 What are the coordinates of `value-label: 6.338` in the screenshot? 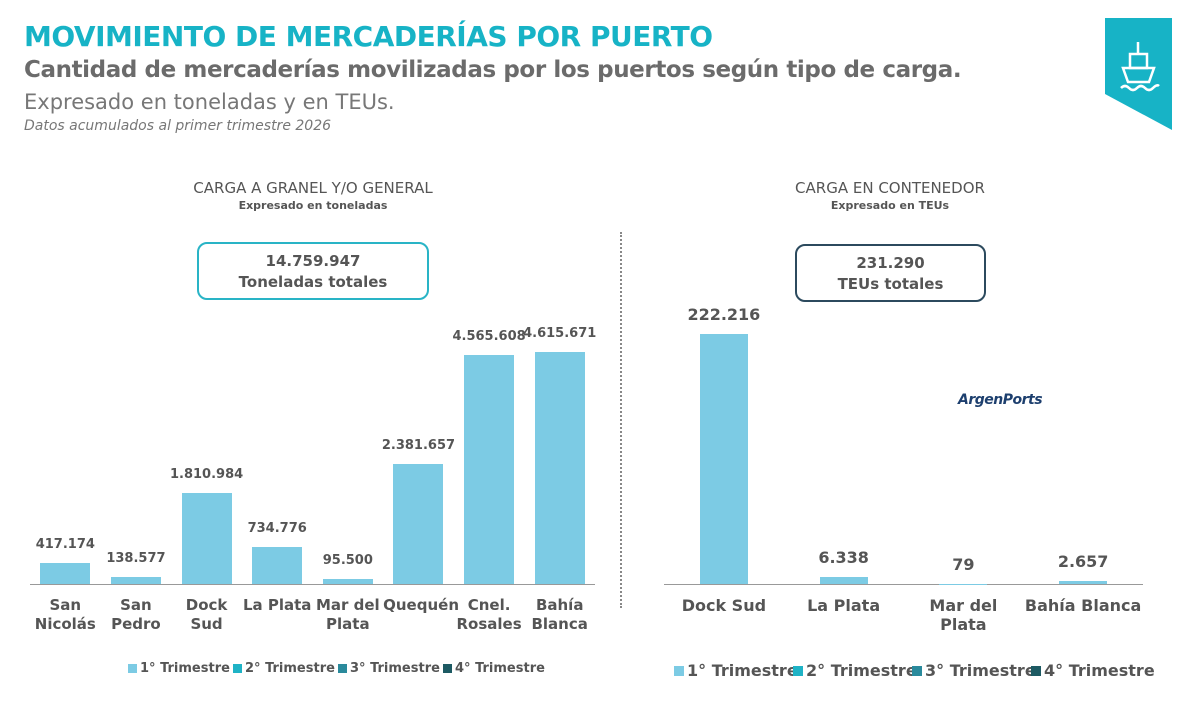 It's located at (843, 557).